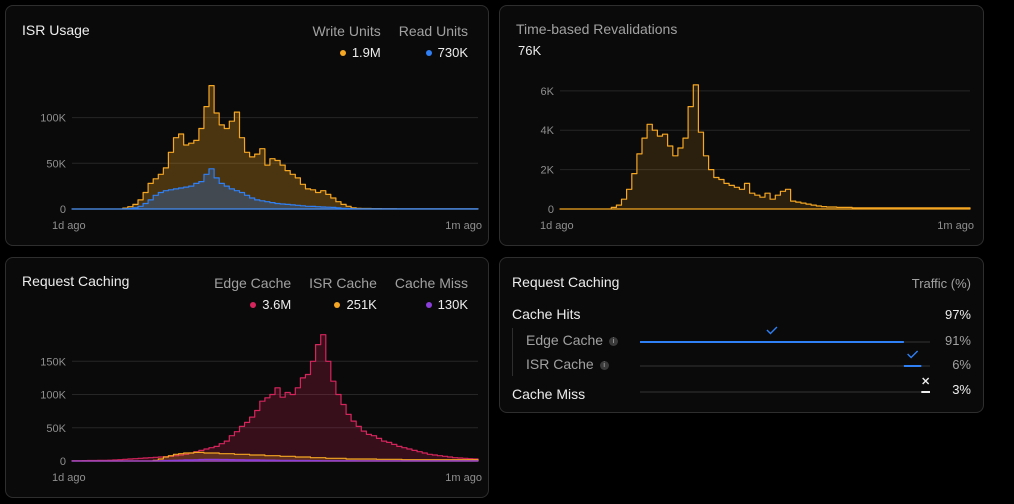 The height and width of the screenshot is (504, 1014). I want to click on legend-write-units: Write Units 1.9M, so click(346, 41).